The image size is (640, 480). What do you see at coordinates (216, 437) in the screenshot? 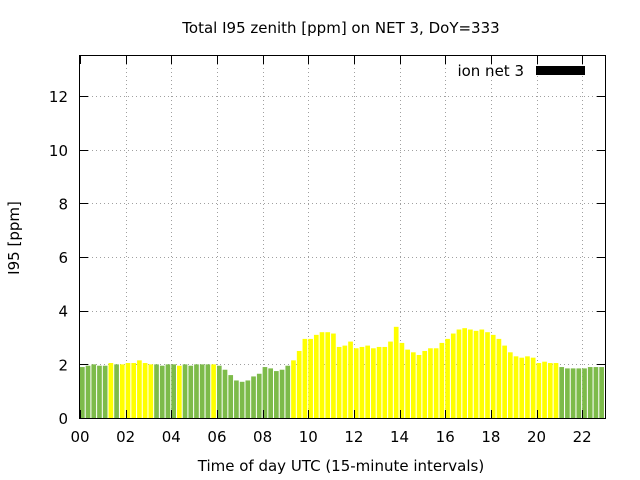
I see `x-tick-label: 06` at bounding box center [216, 437].